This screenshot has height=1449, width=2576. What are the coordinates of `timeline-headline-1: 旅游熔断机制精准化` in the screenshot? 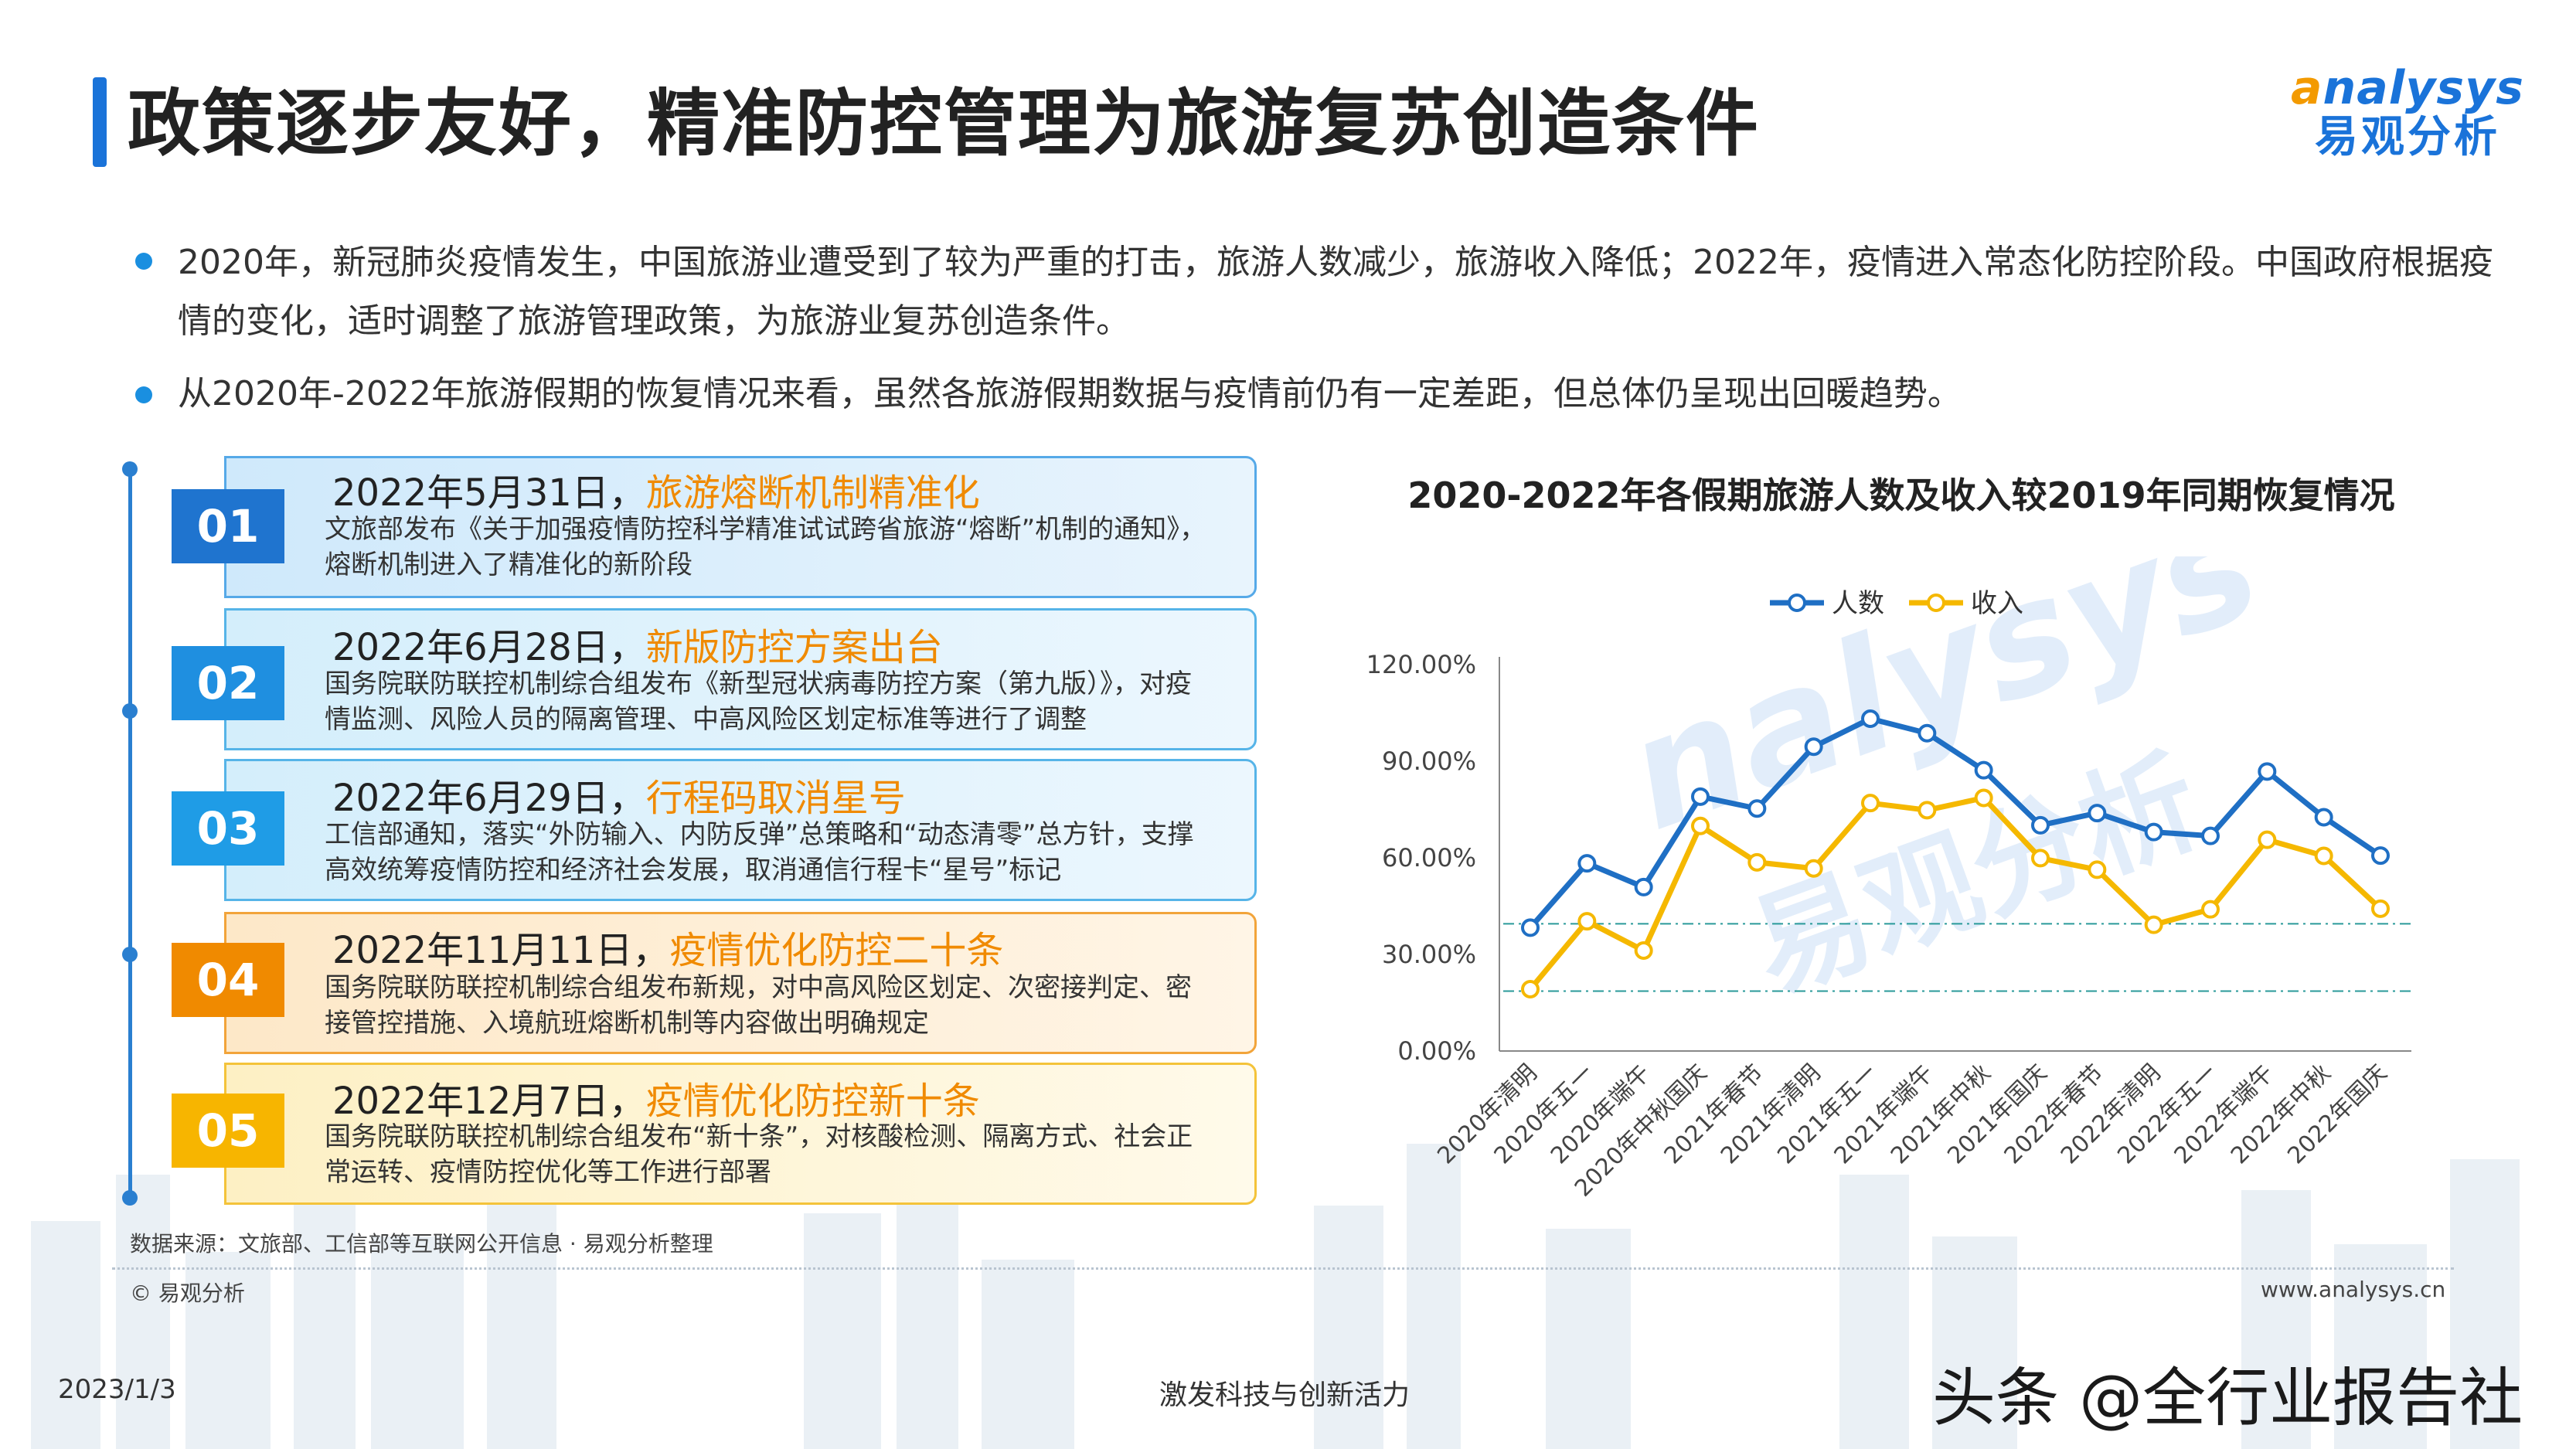 It's located at (813, 493).